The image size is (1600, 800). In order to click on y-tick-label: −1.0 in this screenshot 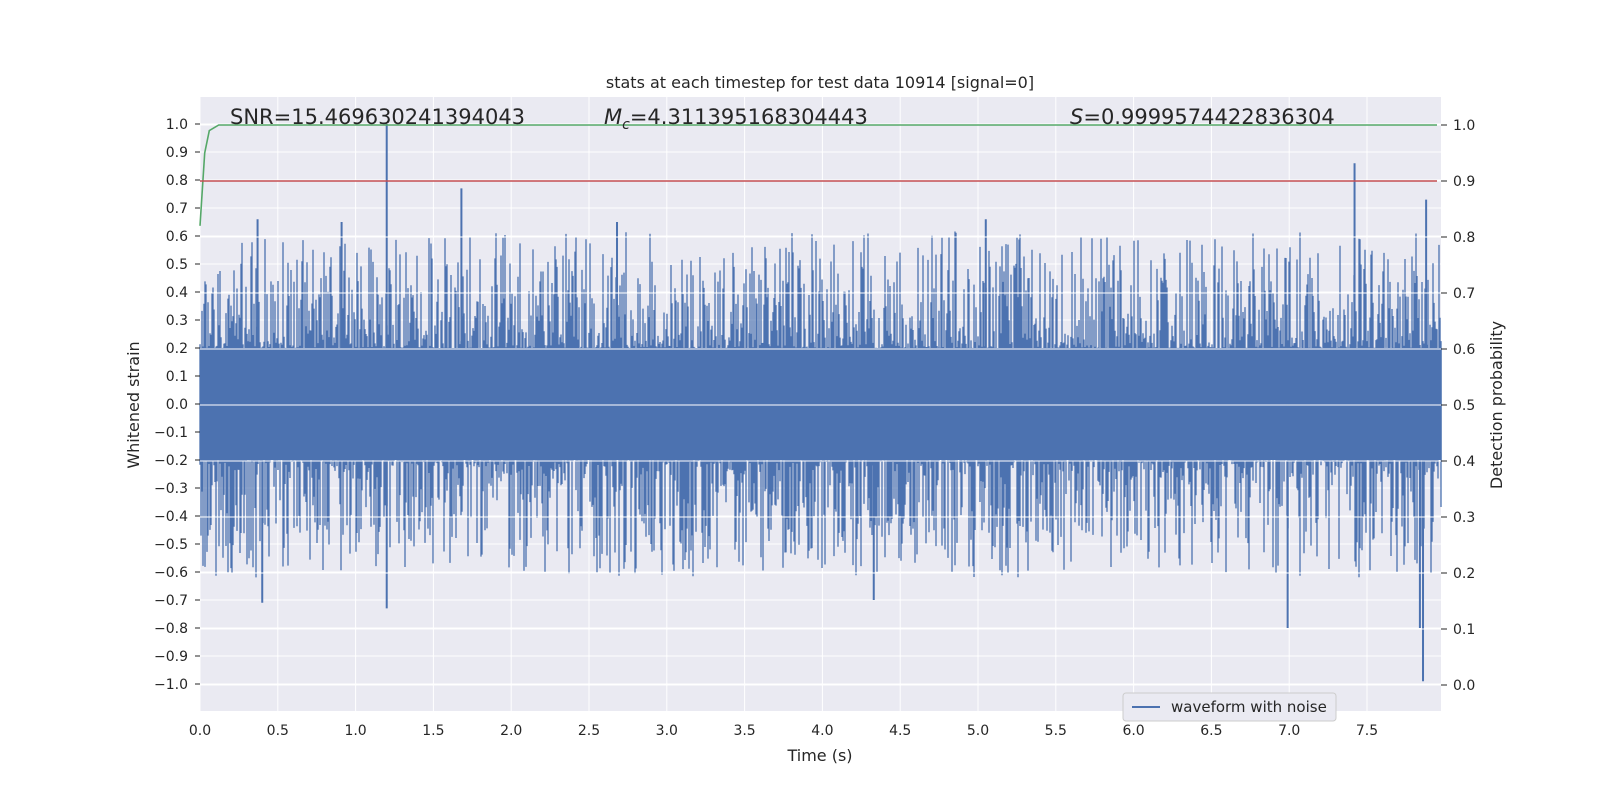, I will do `click(171, 685)`.